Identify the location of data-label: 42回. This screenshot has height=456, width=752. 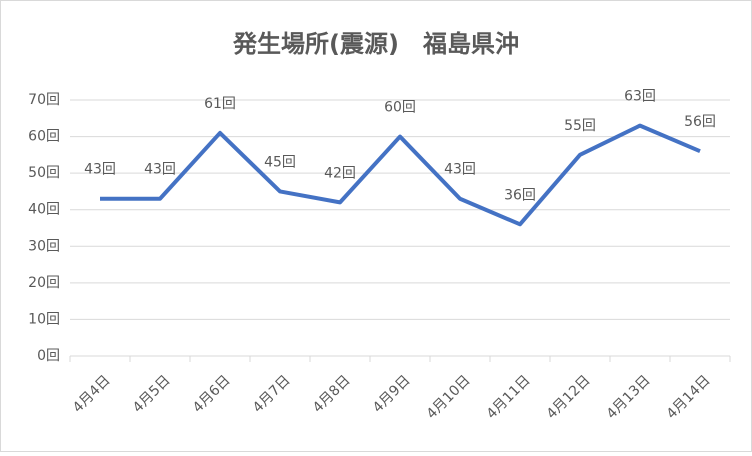
(340, 173).